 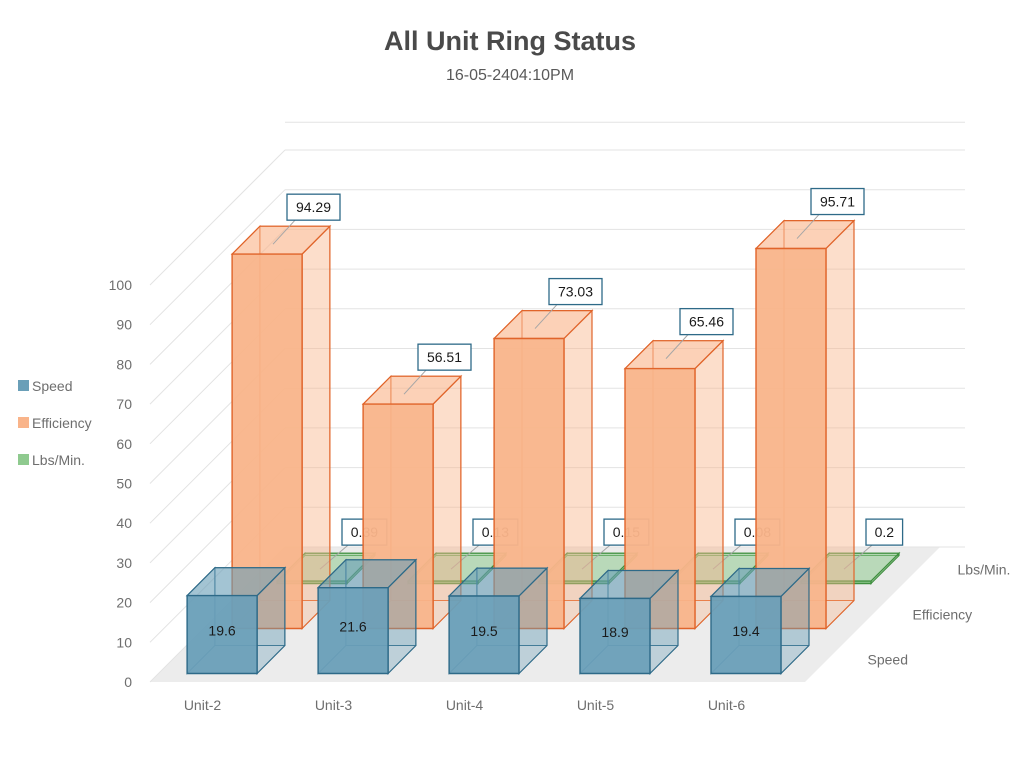 I want to click on data-label-text: 73.03, so click(x=575, y=292).